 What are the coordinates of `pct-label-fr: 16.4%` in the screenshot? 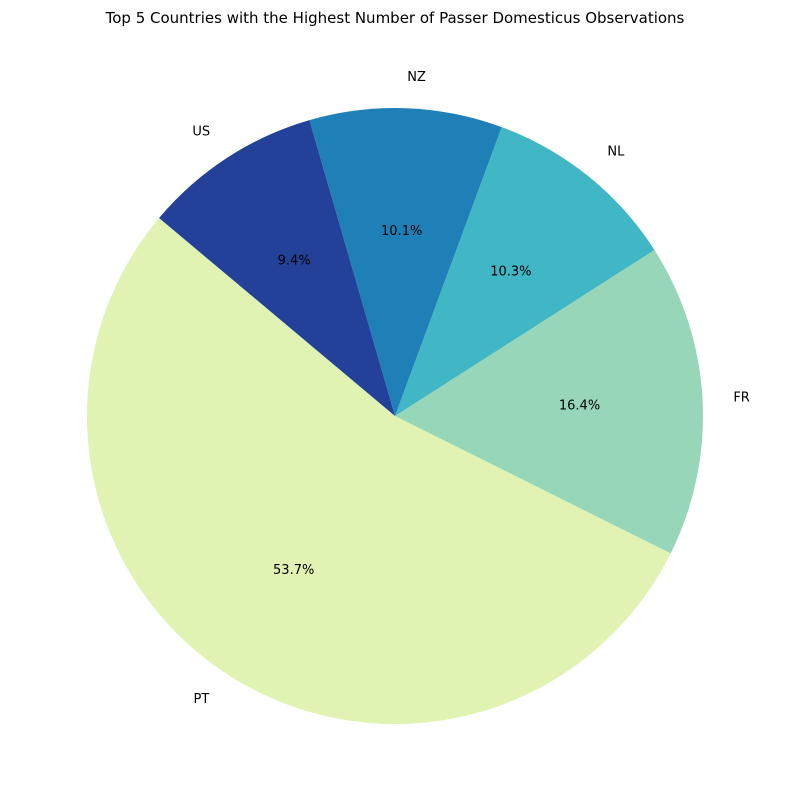 It's located at (579, 406).